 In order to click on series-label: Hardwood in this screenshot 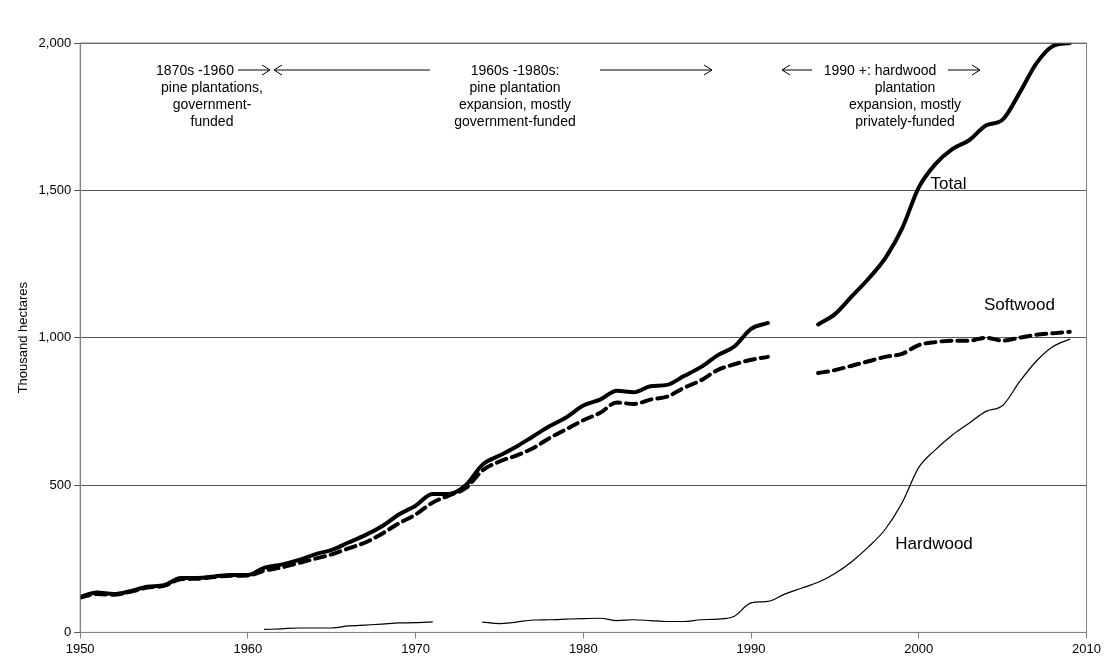, I will do `click(934, 543)`.